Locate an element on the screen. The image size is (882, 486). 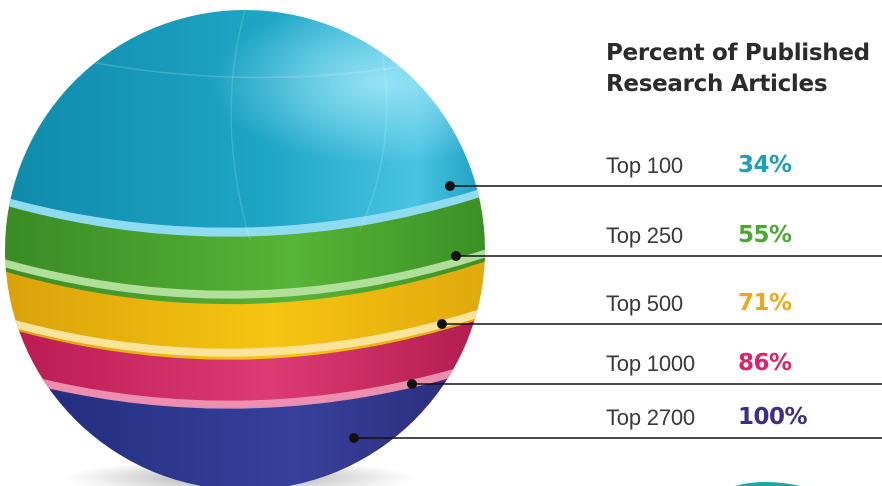
row-label-top-250: Top 250 is located at coordinates (644, 235).